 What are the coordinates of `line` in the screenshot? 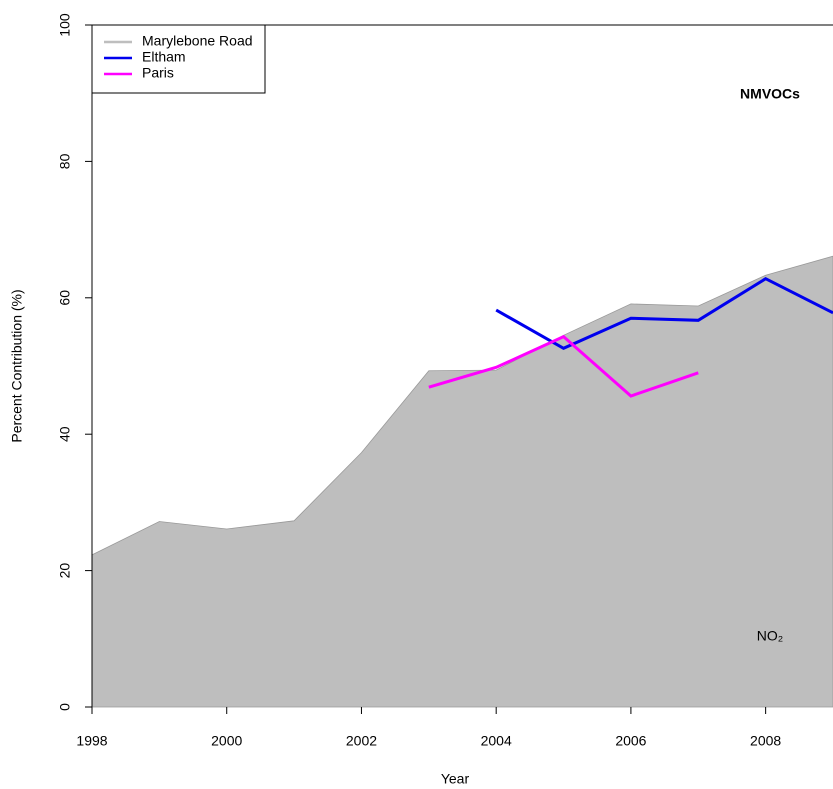 It's located at (563, 366).